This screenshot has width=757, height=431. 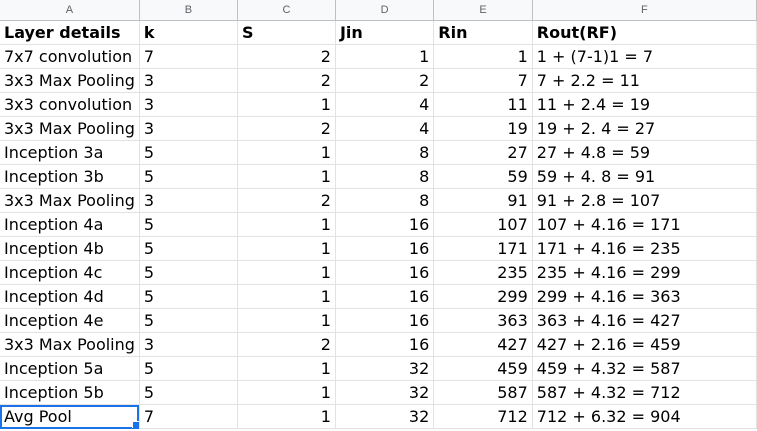 I want to click on column-header-d: D, so click(x=385, y=10).